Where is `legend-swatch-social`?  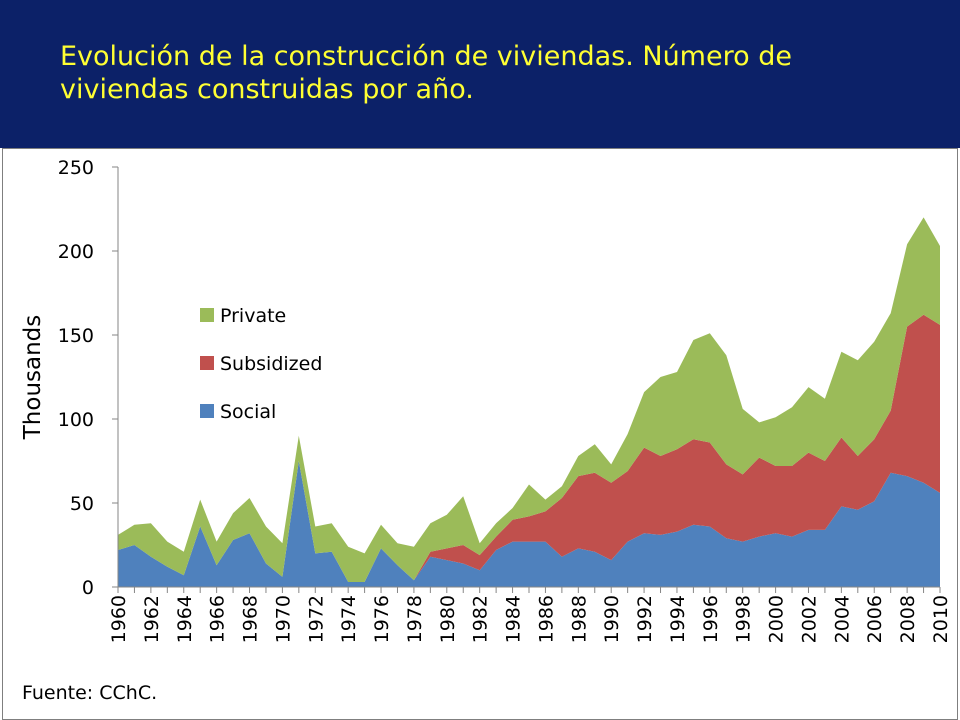 legend-swatch-social is located at coordinates (207, 411).